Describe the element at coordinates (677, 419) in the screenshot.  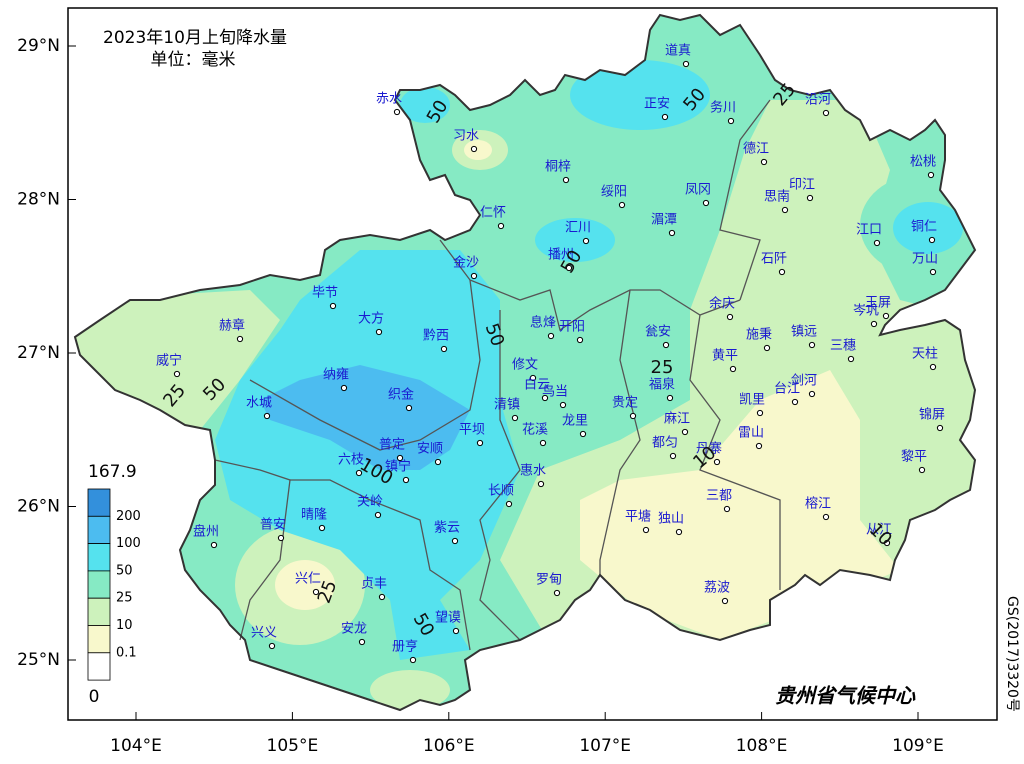
I see `station-name: 麻江` at that location.